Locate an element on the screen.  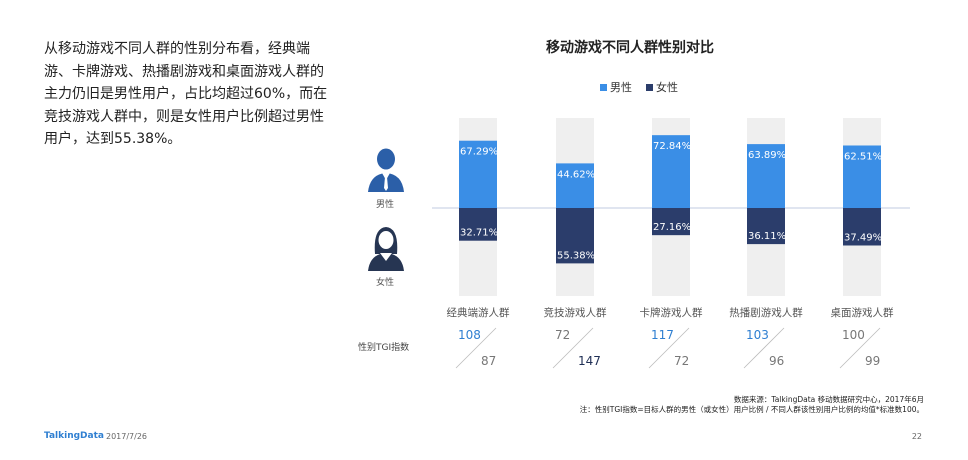
legend-label-male: 男性 is located at coordinates (621, 87).